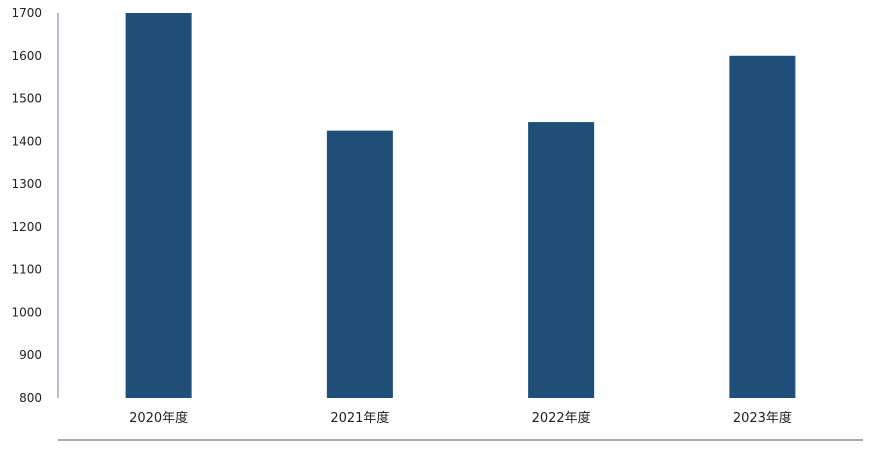 The height and width of the screenshot is (449, 871). What do you see at coordinates (762, 418) in the screenshot?
I see `x-tick-label: 2023年度` at bounding box center [762, 418].